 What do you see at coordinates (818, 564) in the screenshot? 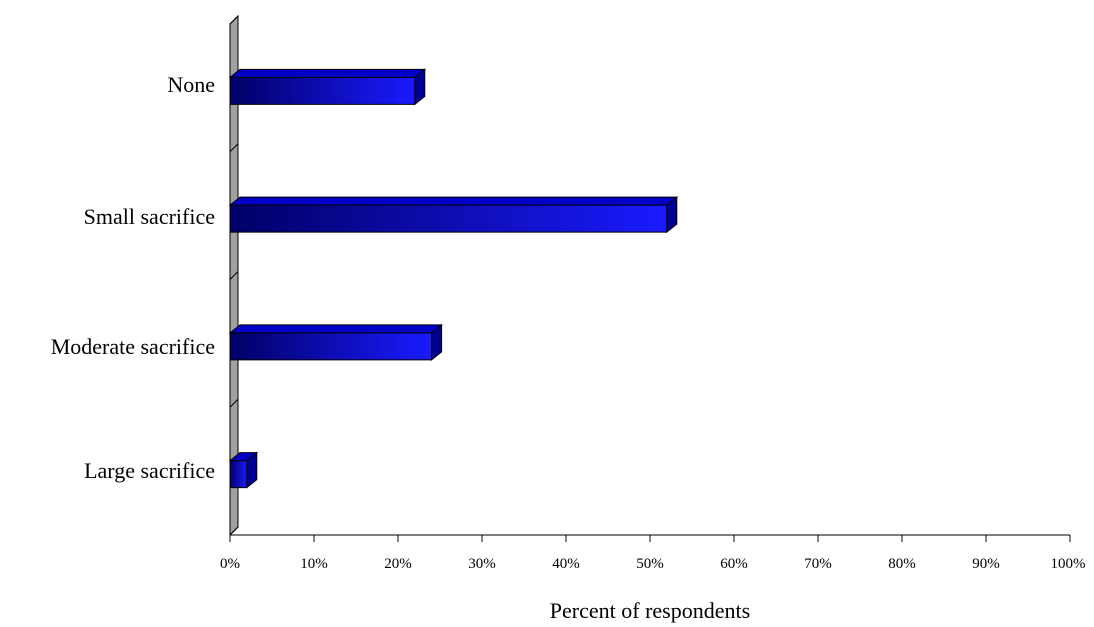
I see `x-tick-label: 70%` at bounding box center [818, 564].